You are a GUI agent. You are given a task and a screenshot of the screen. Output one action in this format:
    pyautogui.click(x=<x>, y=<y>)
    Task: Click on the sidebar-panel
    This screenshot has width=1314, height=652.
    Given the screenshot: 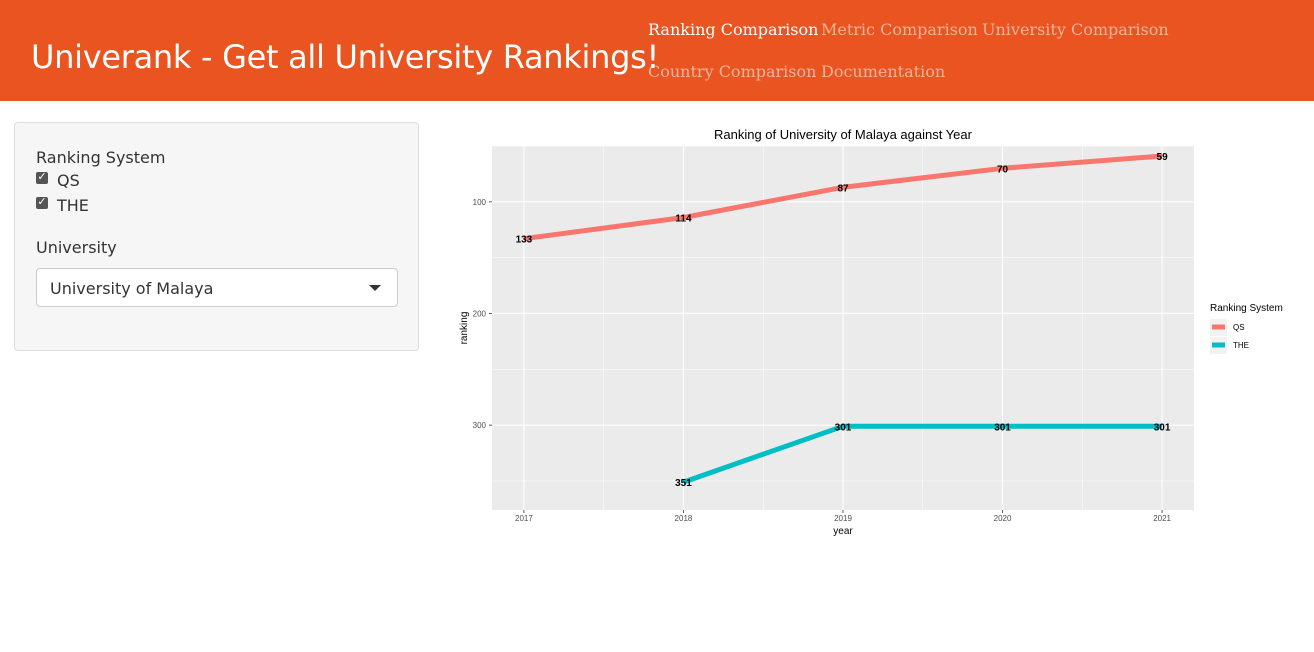 What is the action you would take?
    pyautogui.click(x=216, y=236)
    